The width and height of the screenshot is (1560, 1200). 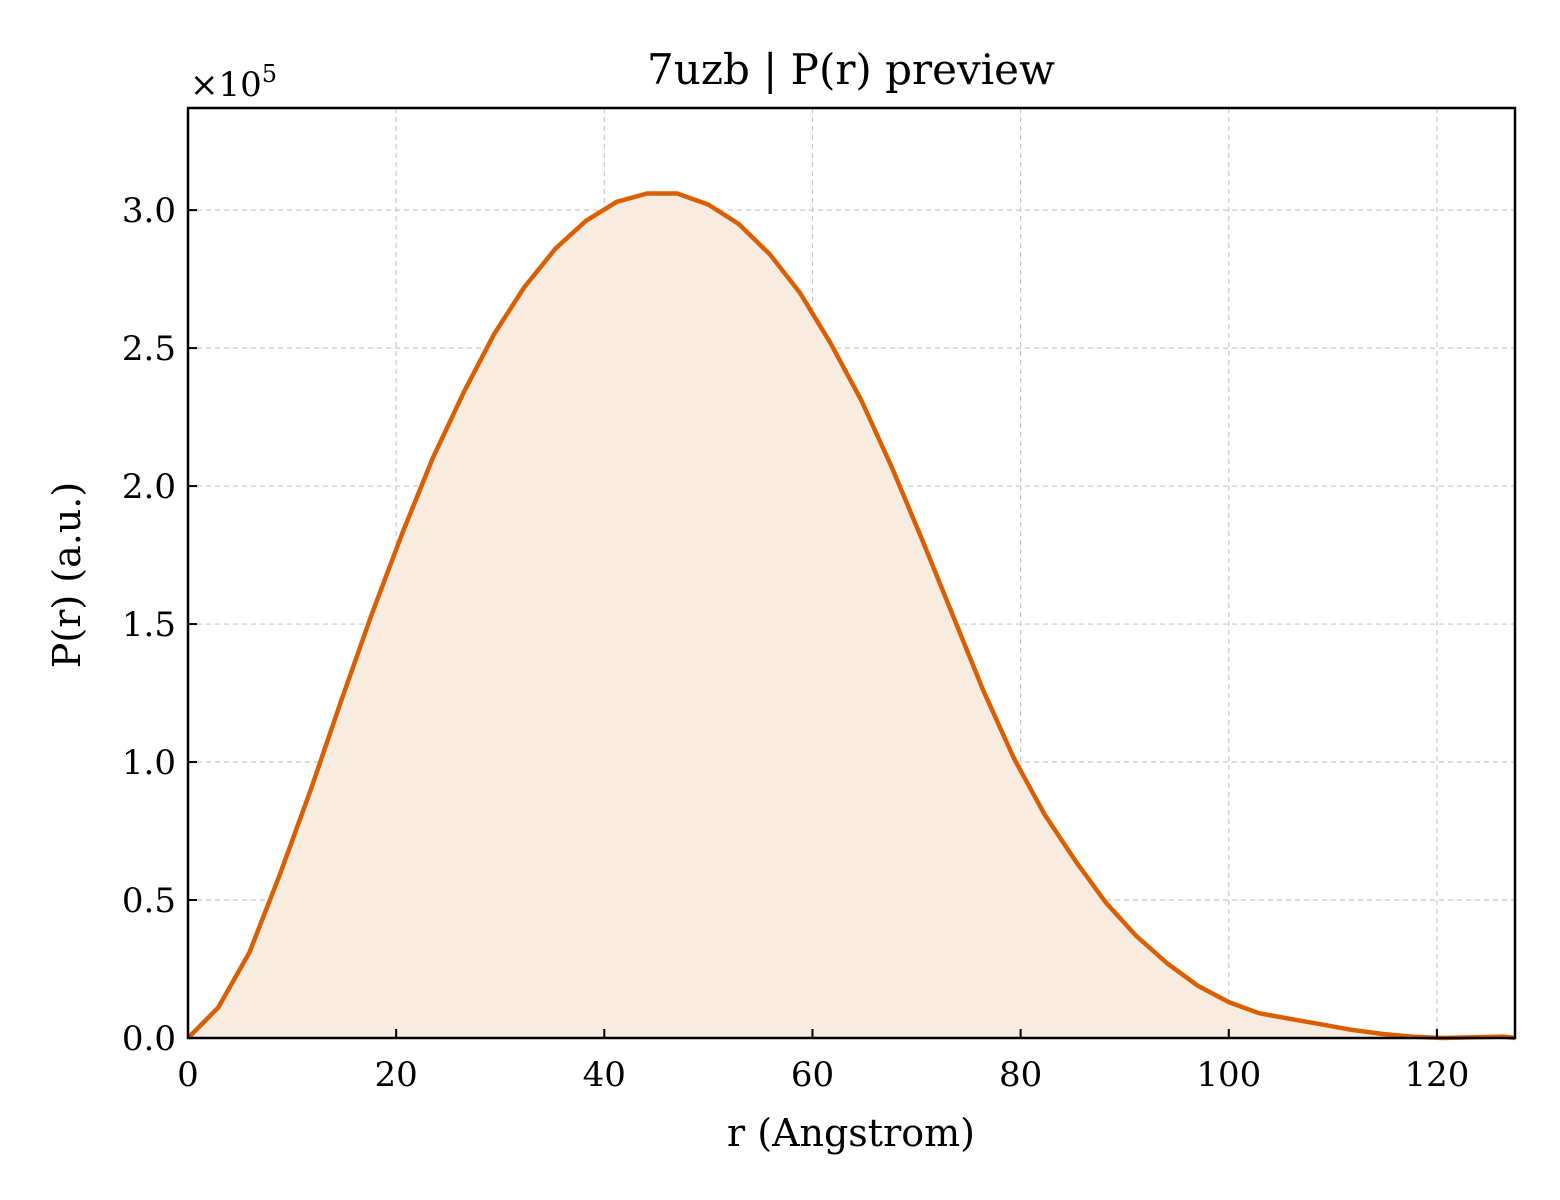 I want to click on y-tick-label: 0.0, so click(x=149, y=1039).